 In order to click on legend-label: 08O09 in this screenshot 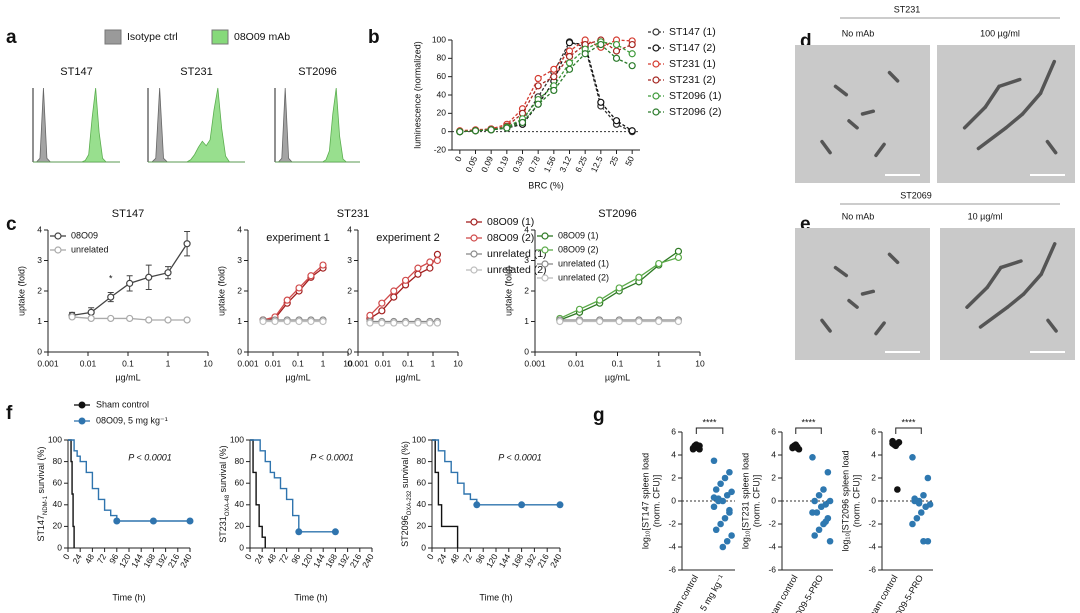, I will do `click(84, 235)`.